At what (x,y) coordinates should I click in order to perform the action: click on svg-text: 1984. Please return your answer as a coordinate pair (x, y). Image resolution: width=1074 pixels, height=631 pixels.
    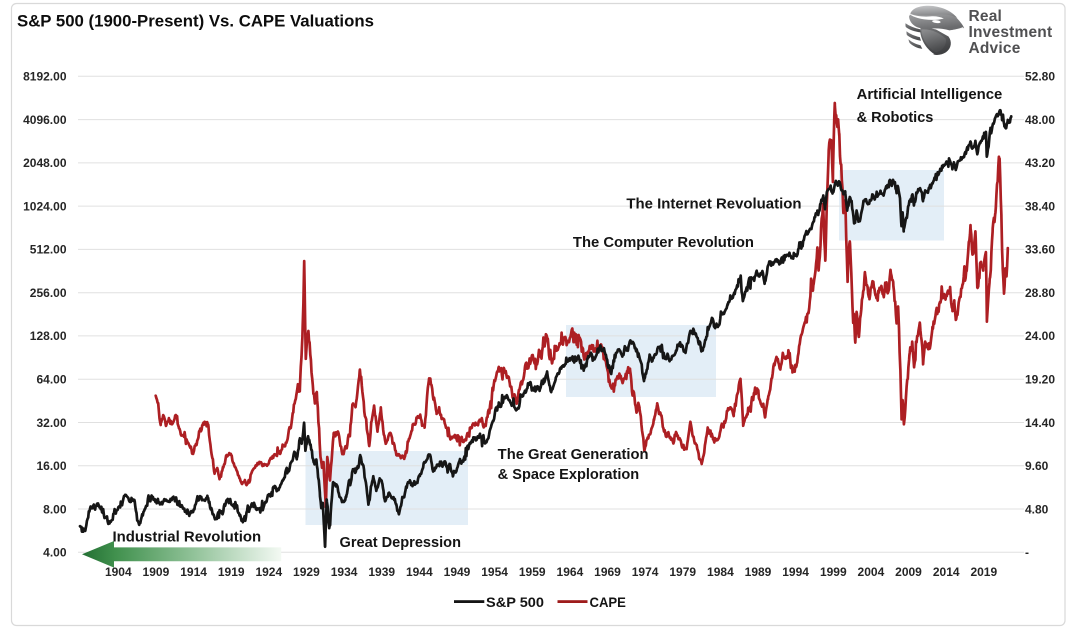
    Looking at the image, I should click on (720, 572).